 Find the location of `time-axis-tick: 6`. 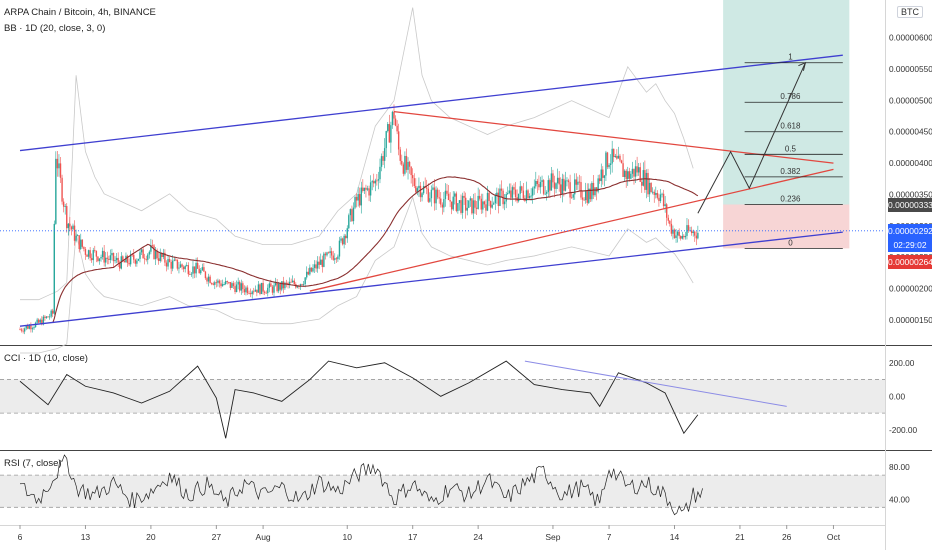

time-axis-tick: 6 is located at coordinates (20, 537).